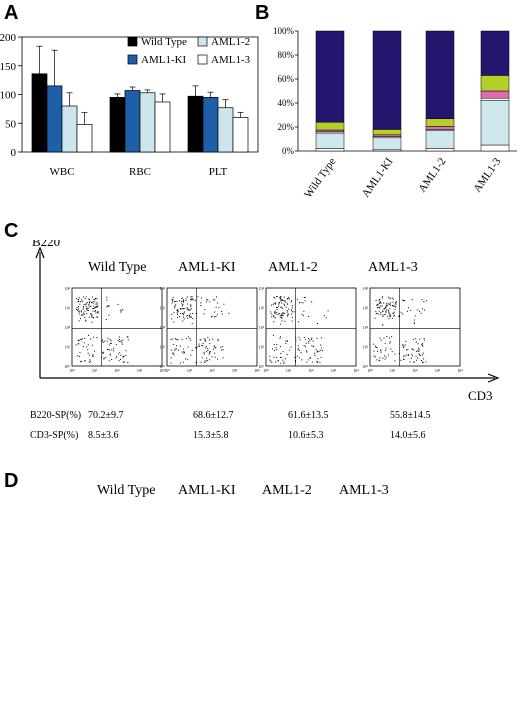  Describe the element at coordinates (432, 175) in the screenshot. I see `x-category-label: AML1-2` at that location.